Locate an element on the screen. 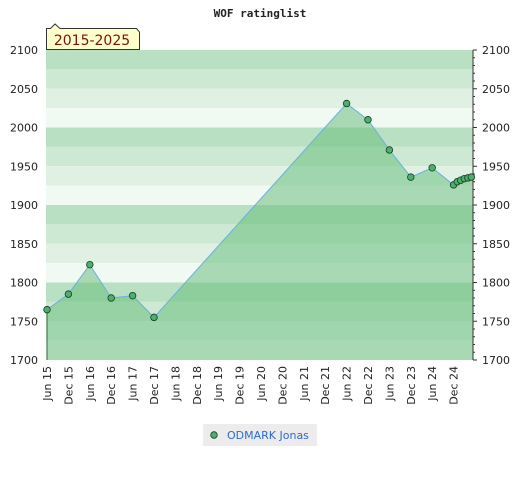 Image resolution: width=520 pixels, height=480 pixels. x-tick-label: Dec 19 is located at coordinates (240, 385).